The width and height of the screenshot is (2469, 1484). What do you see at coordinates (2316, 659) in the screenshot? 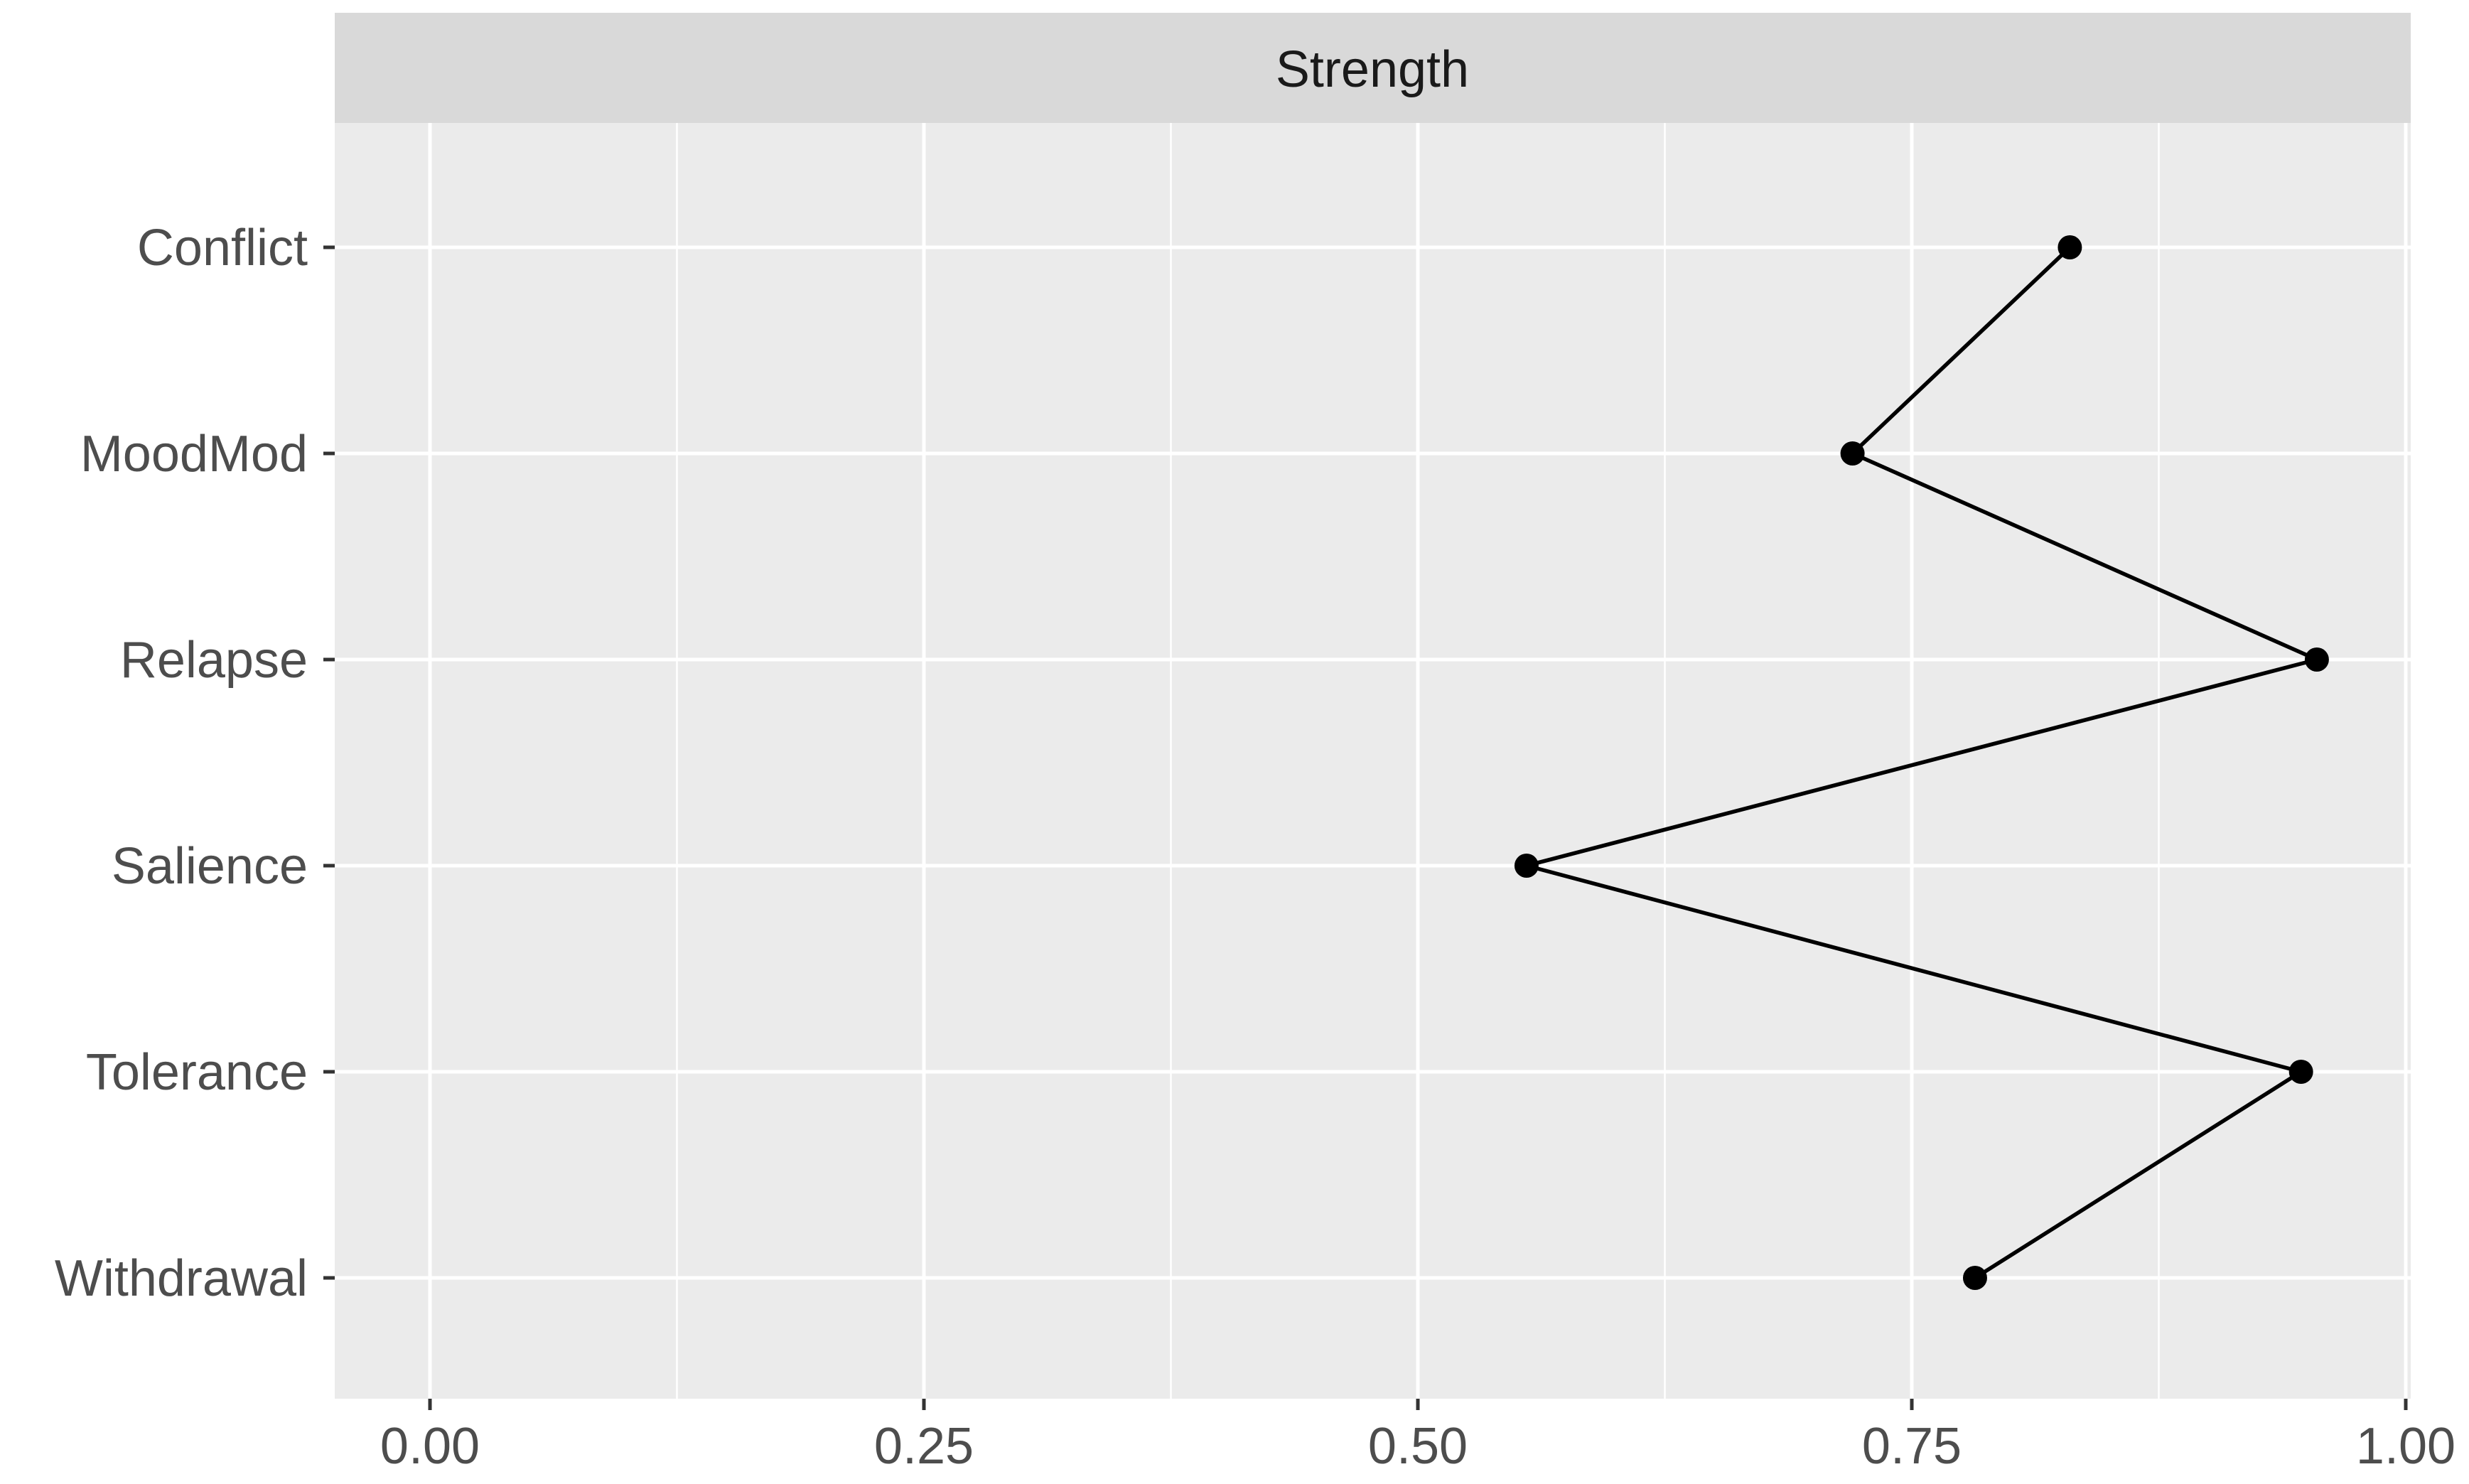
I see `data-point-relapse` at bounding box center [2316, 659].